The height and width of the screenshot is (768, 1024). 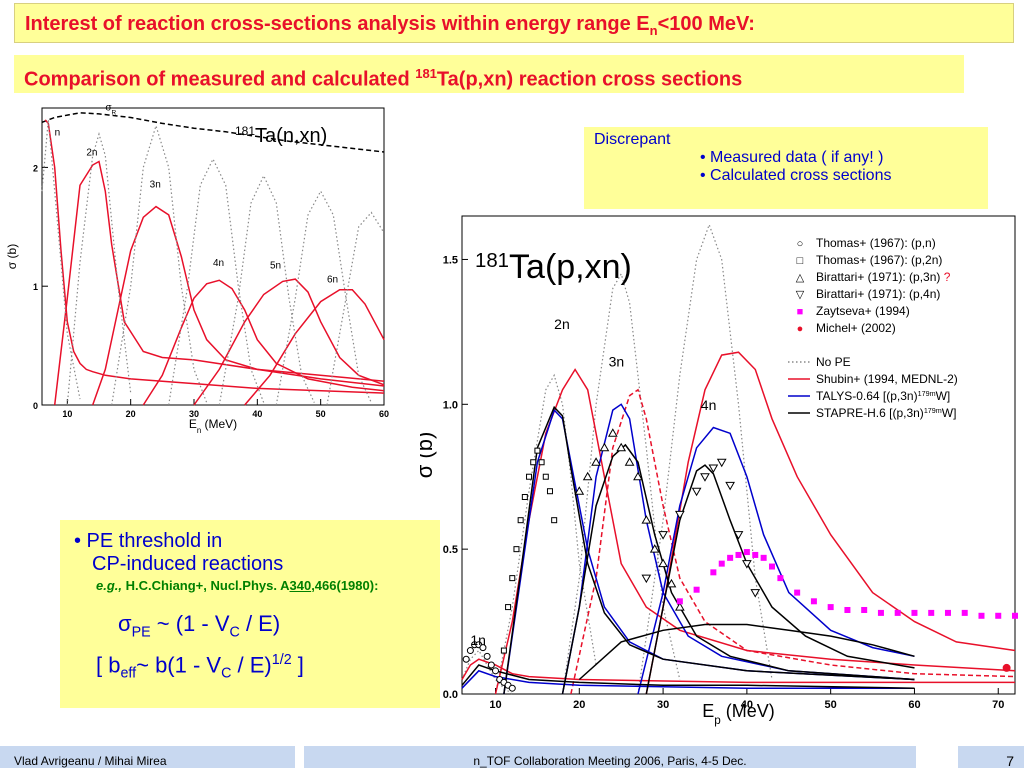 What do you see at coordinates (155, 185) in the screenshot?
I see `curve-label: 3n` at bounding box center [155, 185].